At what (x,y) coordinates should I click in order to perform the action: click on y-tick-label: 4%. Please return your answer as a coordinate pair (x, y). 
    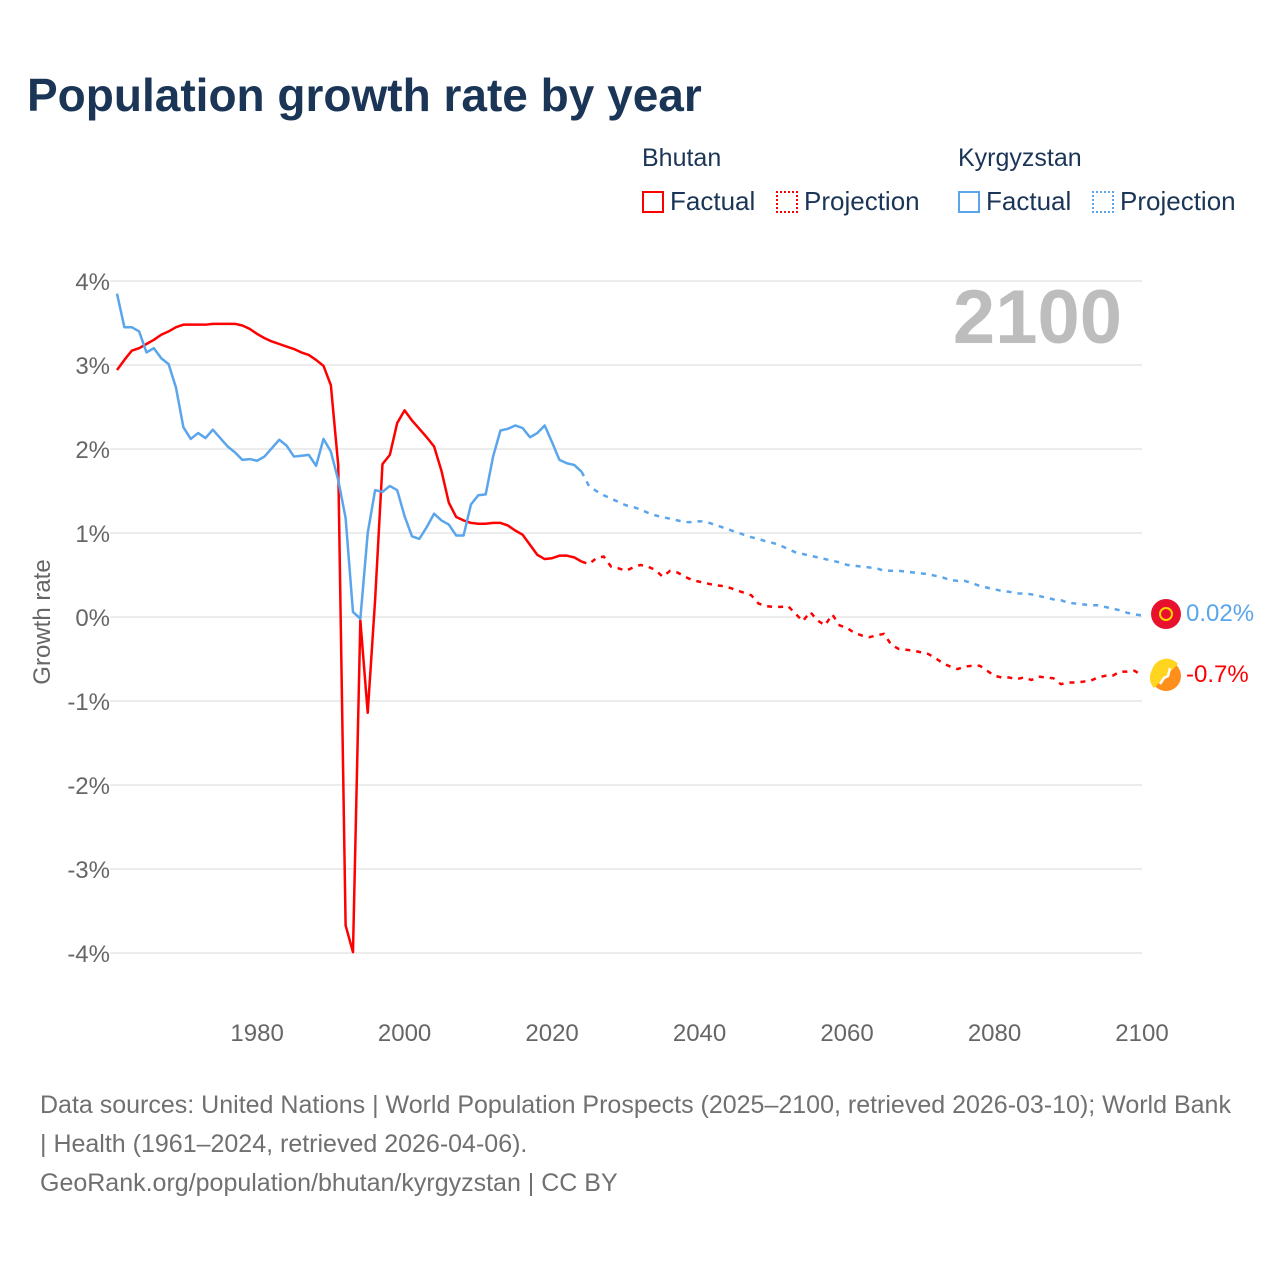
    Looking at the image, I should click on (92, 282).